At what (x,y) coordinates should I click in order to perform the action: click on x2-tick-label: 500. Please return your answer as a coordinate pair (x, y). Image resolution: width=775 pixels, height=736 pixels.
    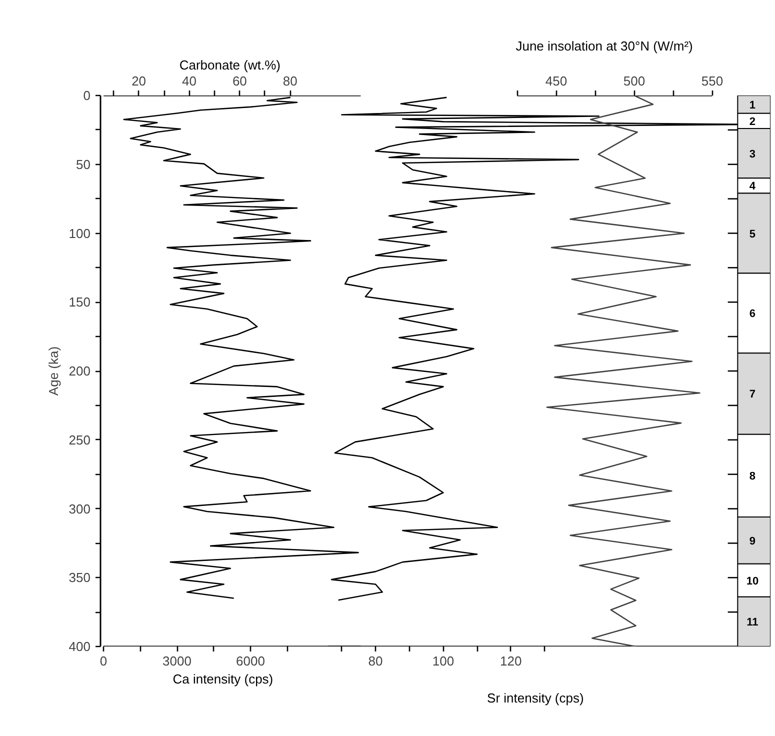
    Looking at the image, I should click on (634, 81).